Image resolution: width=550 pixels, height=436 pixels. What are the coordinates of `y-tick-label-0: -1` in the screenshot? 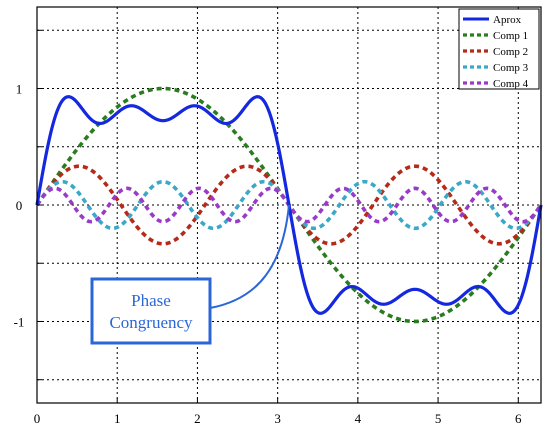 It's located at (19, 321).